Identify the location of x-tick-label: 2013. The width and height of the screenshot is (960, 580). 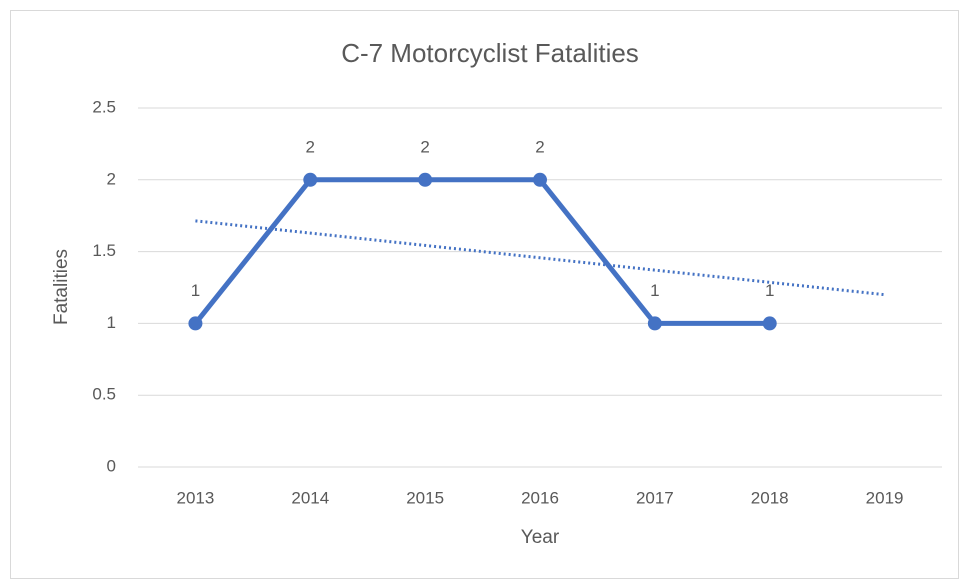
(196, 497).